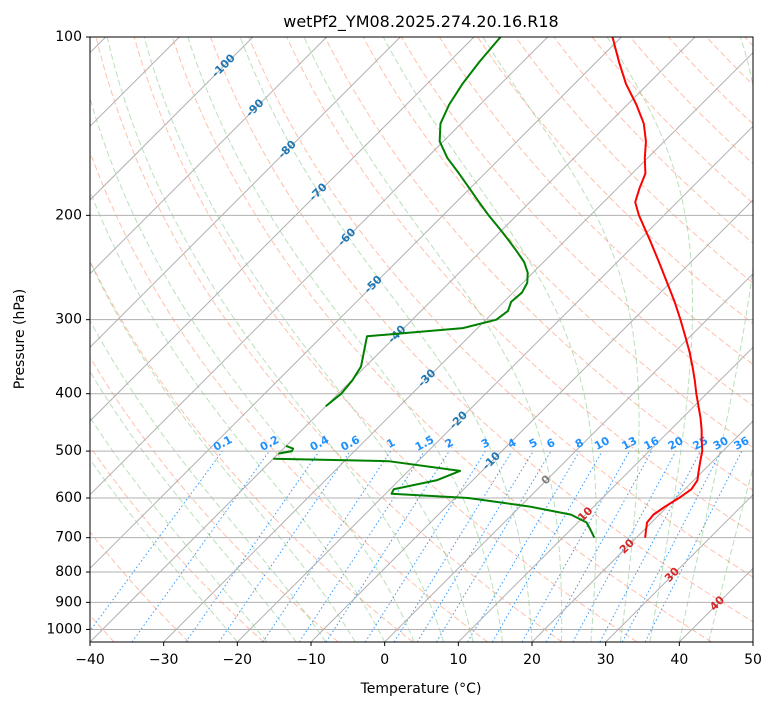  I want to click on y-tick-label: 400, so click(68, 394).